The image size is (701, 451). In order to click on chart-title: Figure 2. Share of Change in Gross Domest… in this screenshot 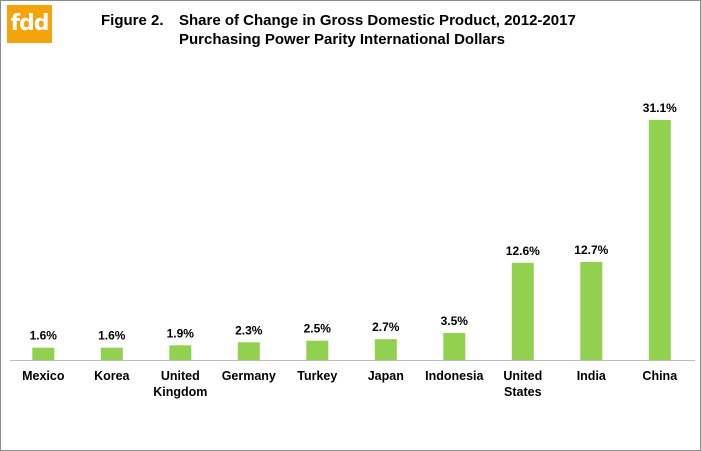, I will do `click(381, 30)`.